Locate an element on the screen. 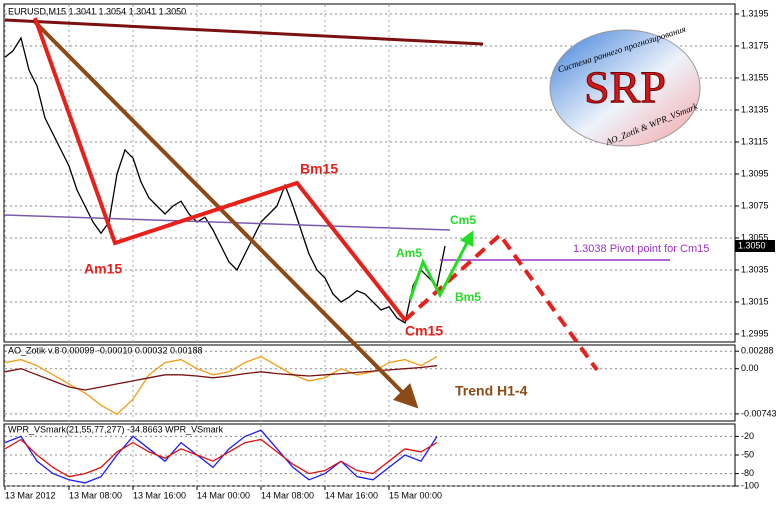 This screenshot has height=512, width=776. y-tick-label: 1.3175 is located at coordinates (755, 45).